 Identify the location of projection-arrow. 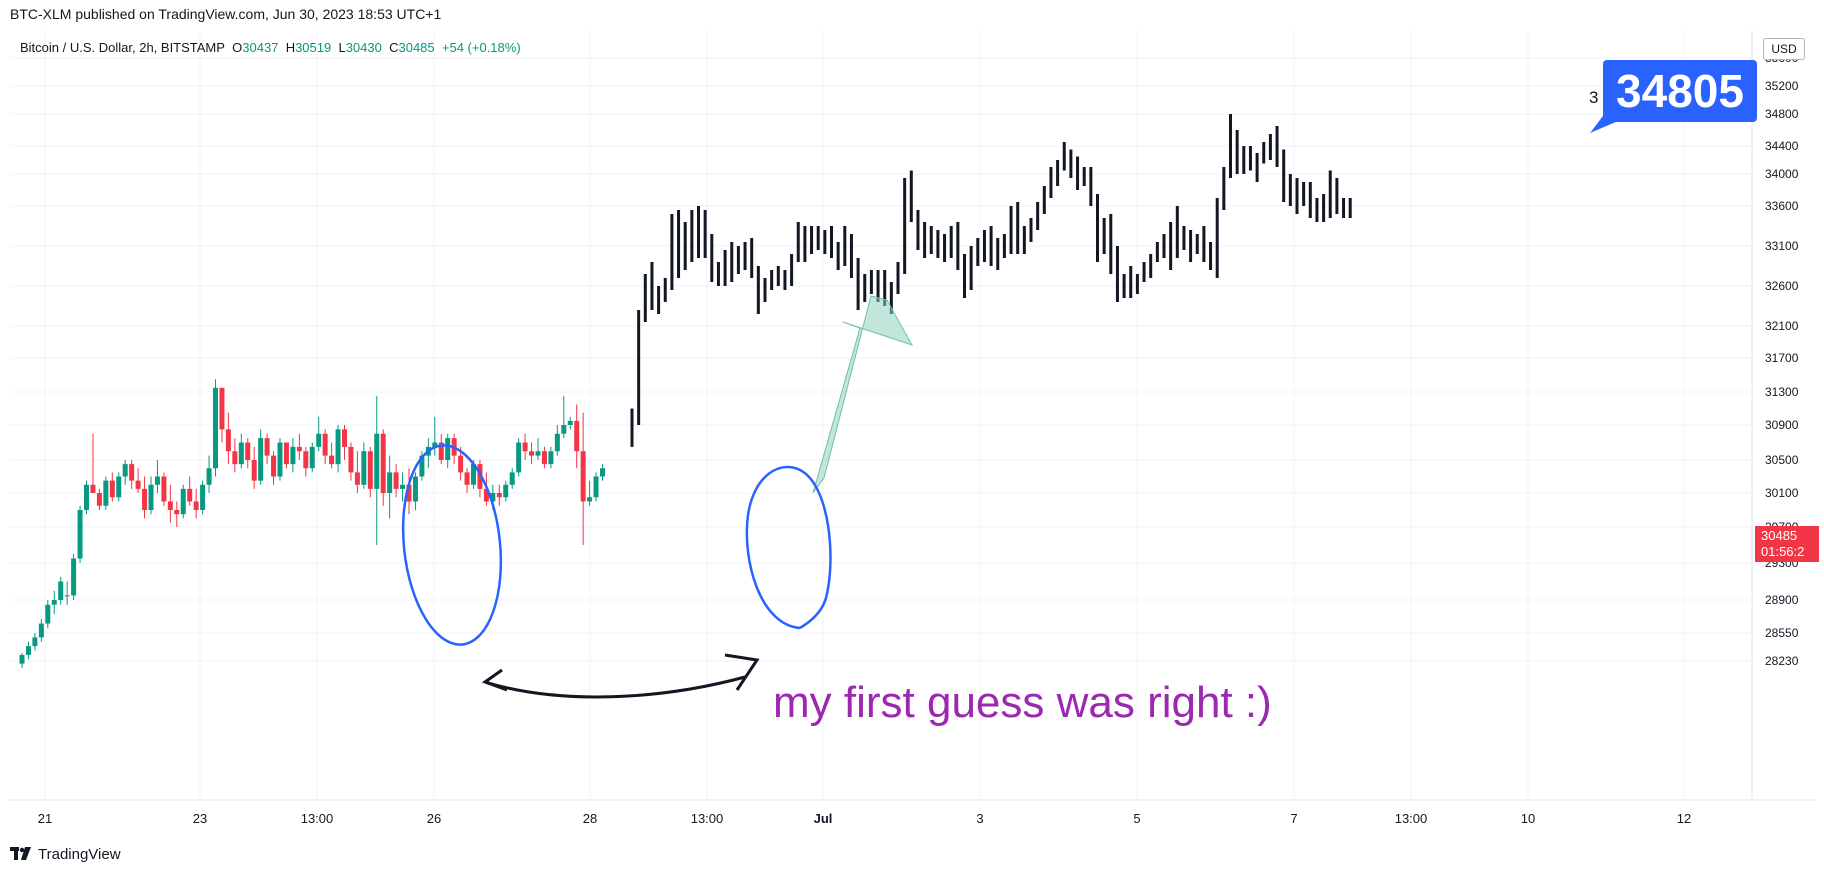
(863, 394).